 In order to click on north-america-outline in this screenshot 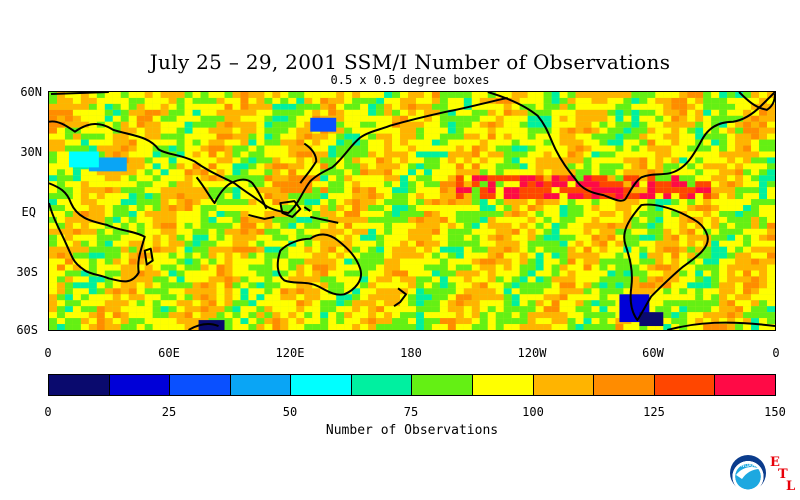, I will do `click(631, 147)`.